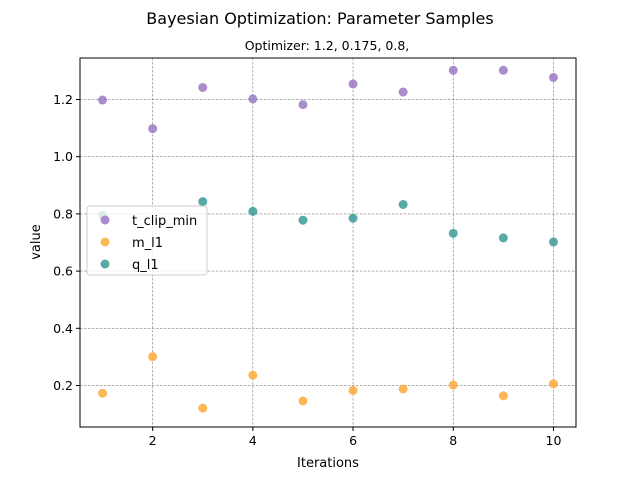 Image resolution: width=640 pixels, height=485 pixels. Describe the element at coordinates (63, 328) in the screenshot. I see `y-tick-label: 0.4` at that location.